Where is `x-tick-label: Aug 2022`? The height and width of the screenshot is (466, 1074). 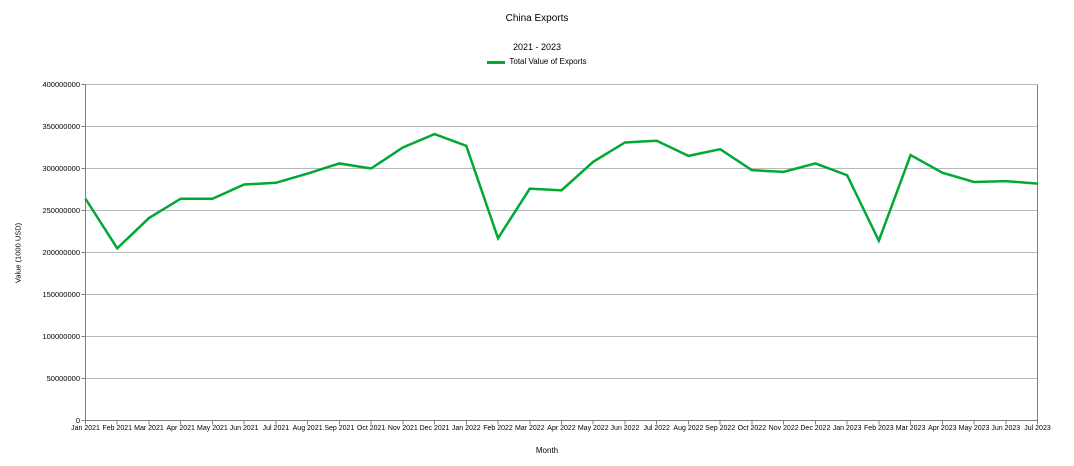 x-tick-label: Aug 2022 is located at coordinates (688, 428).